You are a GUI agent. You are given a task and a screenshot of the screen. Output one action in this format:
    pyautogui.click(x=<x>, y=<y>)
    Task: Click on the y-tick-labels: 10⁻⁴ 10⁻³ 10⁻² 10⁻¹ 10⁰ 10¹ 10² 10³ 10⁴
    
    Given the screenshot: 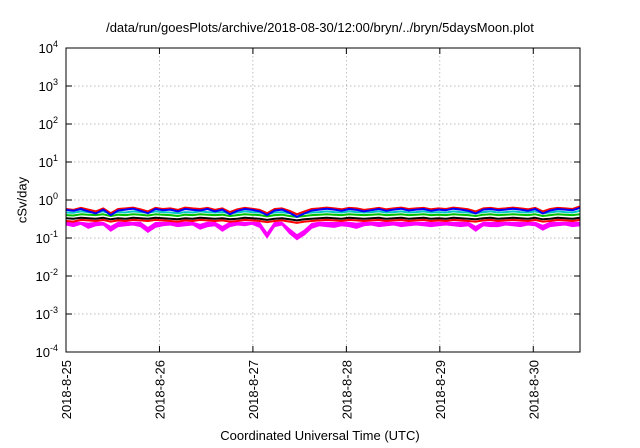 What is the action you would take?
    pyautogui.click(x=47, y=199)
    